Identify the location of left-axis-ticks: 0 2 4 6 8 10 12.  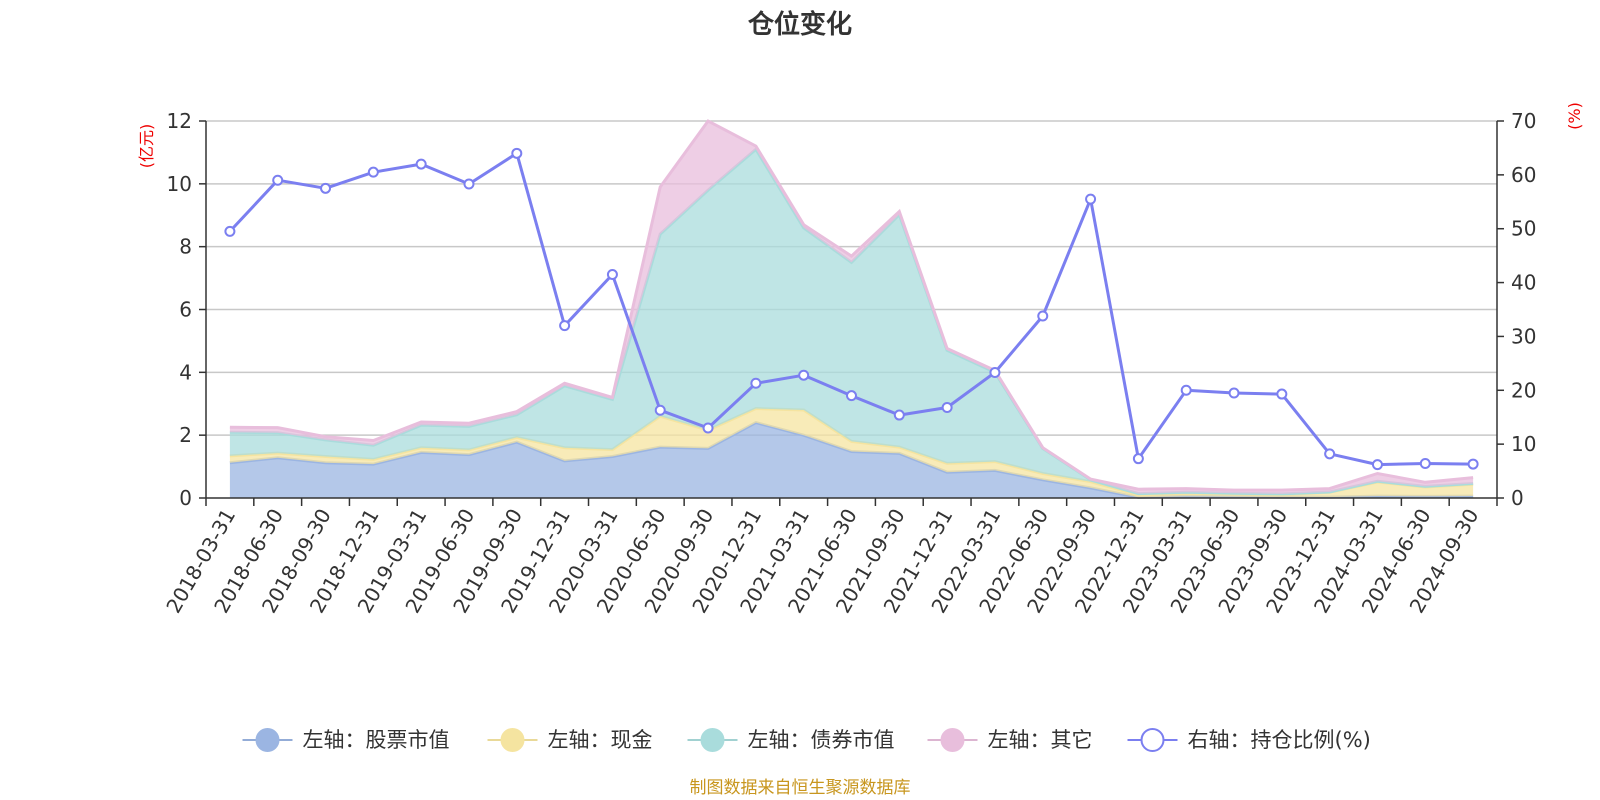
(186, 309).